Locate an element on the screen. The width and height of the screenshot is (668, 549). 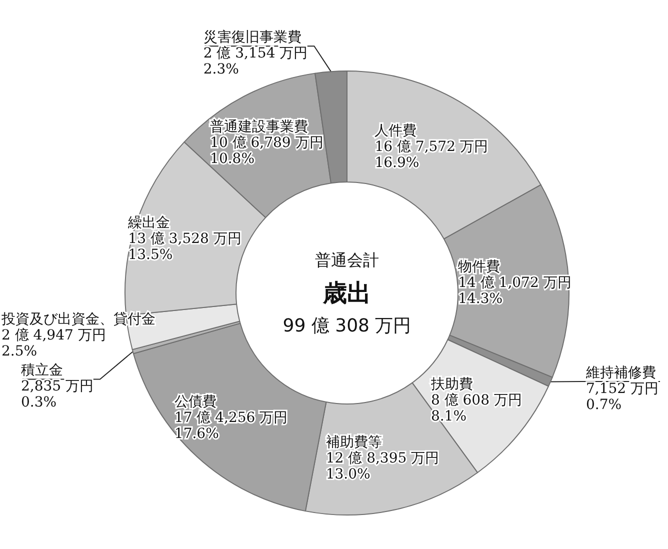
slice-label: 普通建設事業費 is located at coordinates (259, 126).